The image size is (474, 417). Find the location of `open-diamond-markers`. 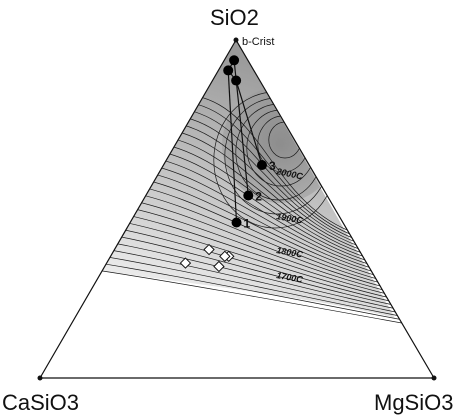

open-diamond-markers is located at coordinates (207, 258).